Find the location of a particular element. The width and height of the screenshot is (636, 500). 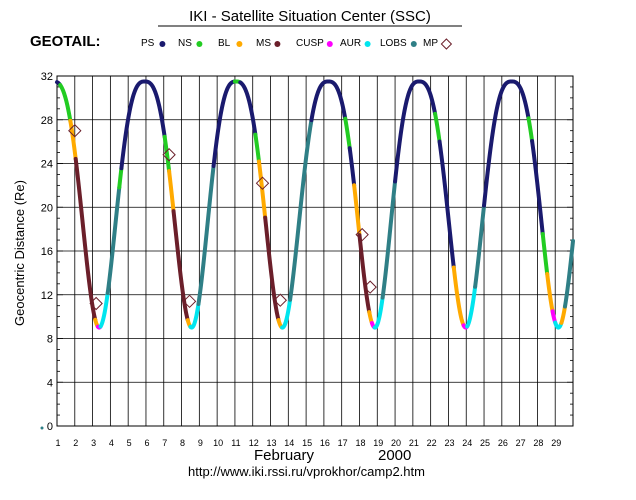

legend-marker-ns is located at coordinates (199, 44).